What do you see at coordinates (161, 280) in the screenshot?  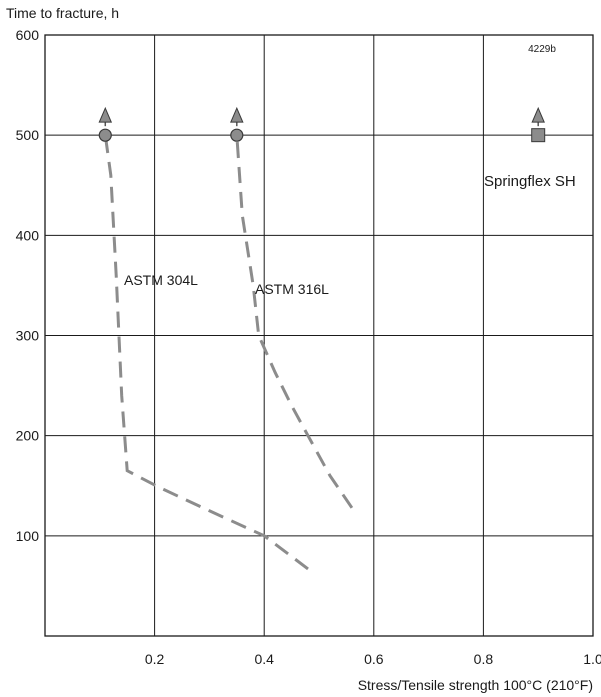 I see `series-label: ASTM 304L` at bounding box center [161, 280].